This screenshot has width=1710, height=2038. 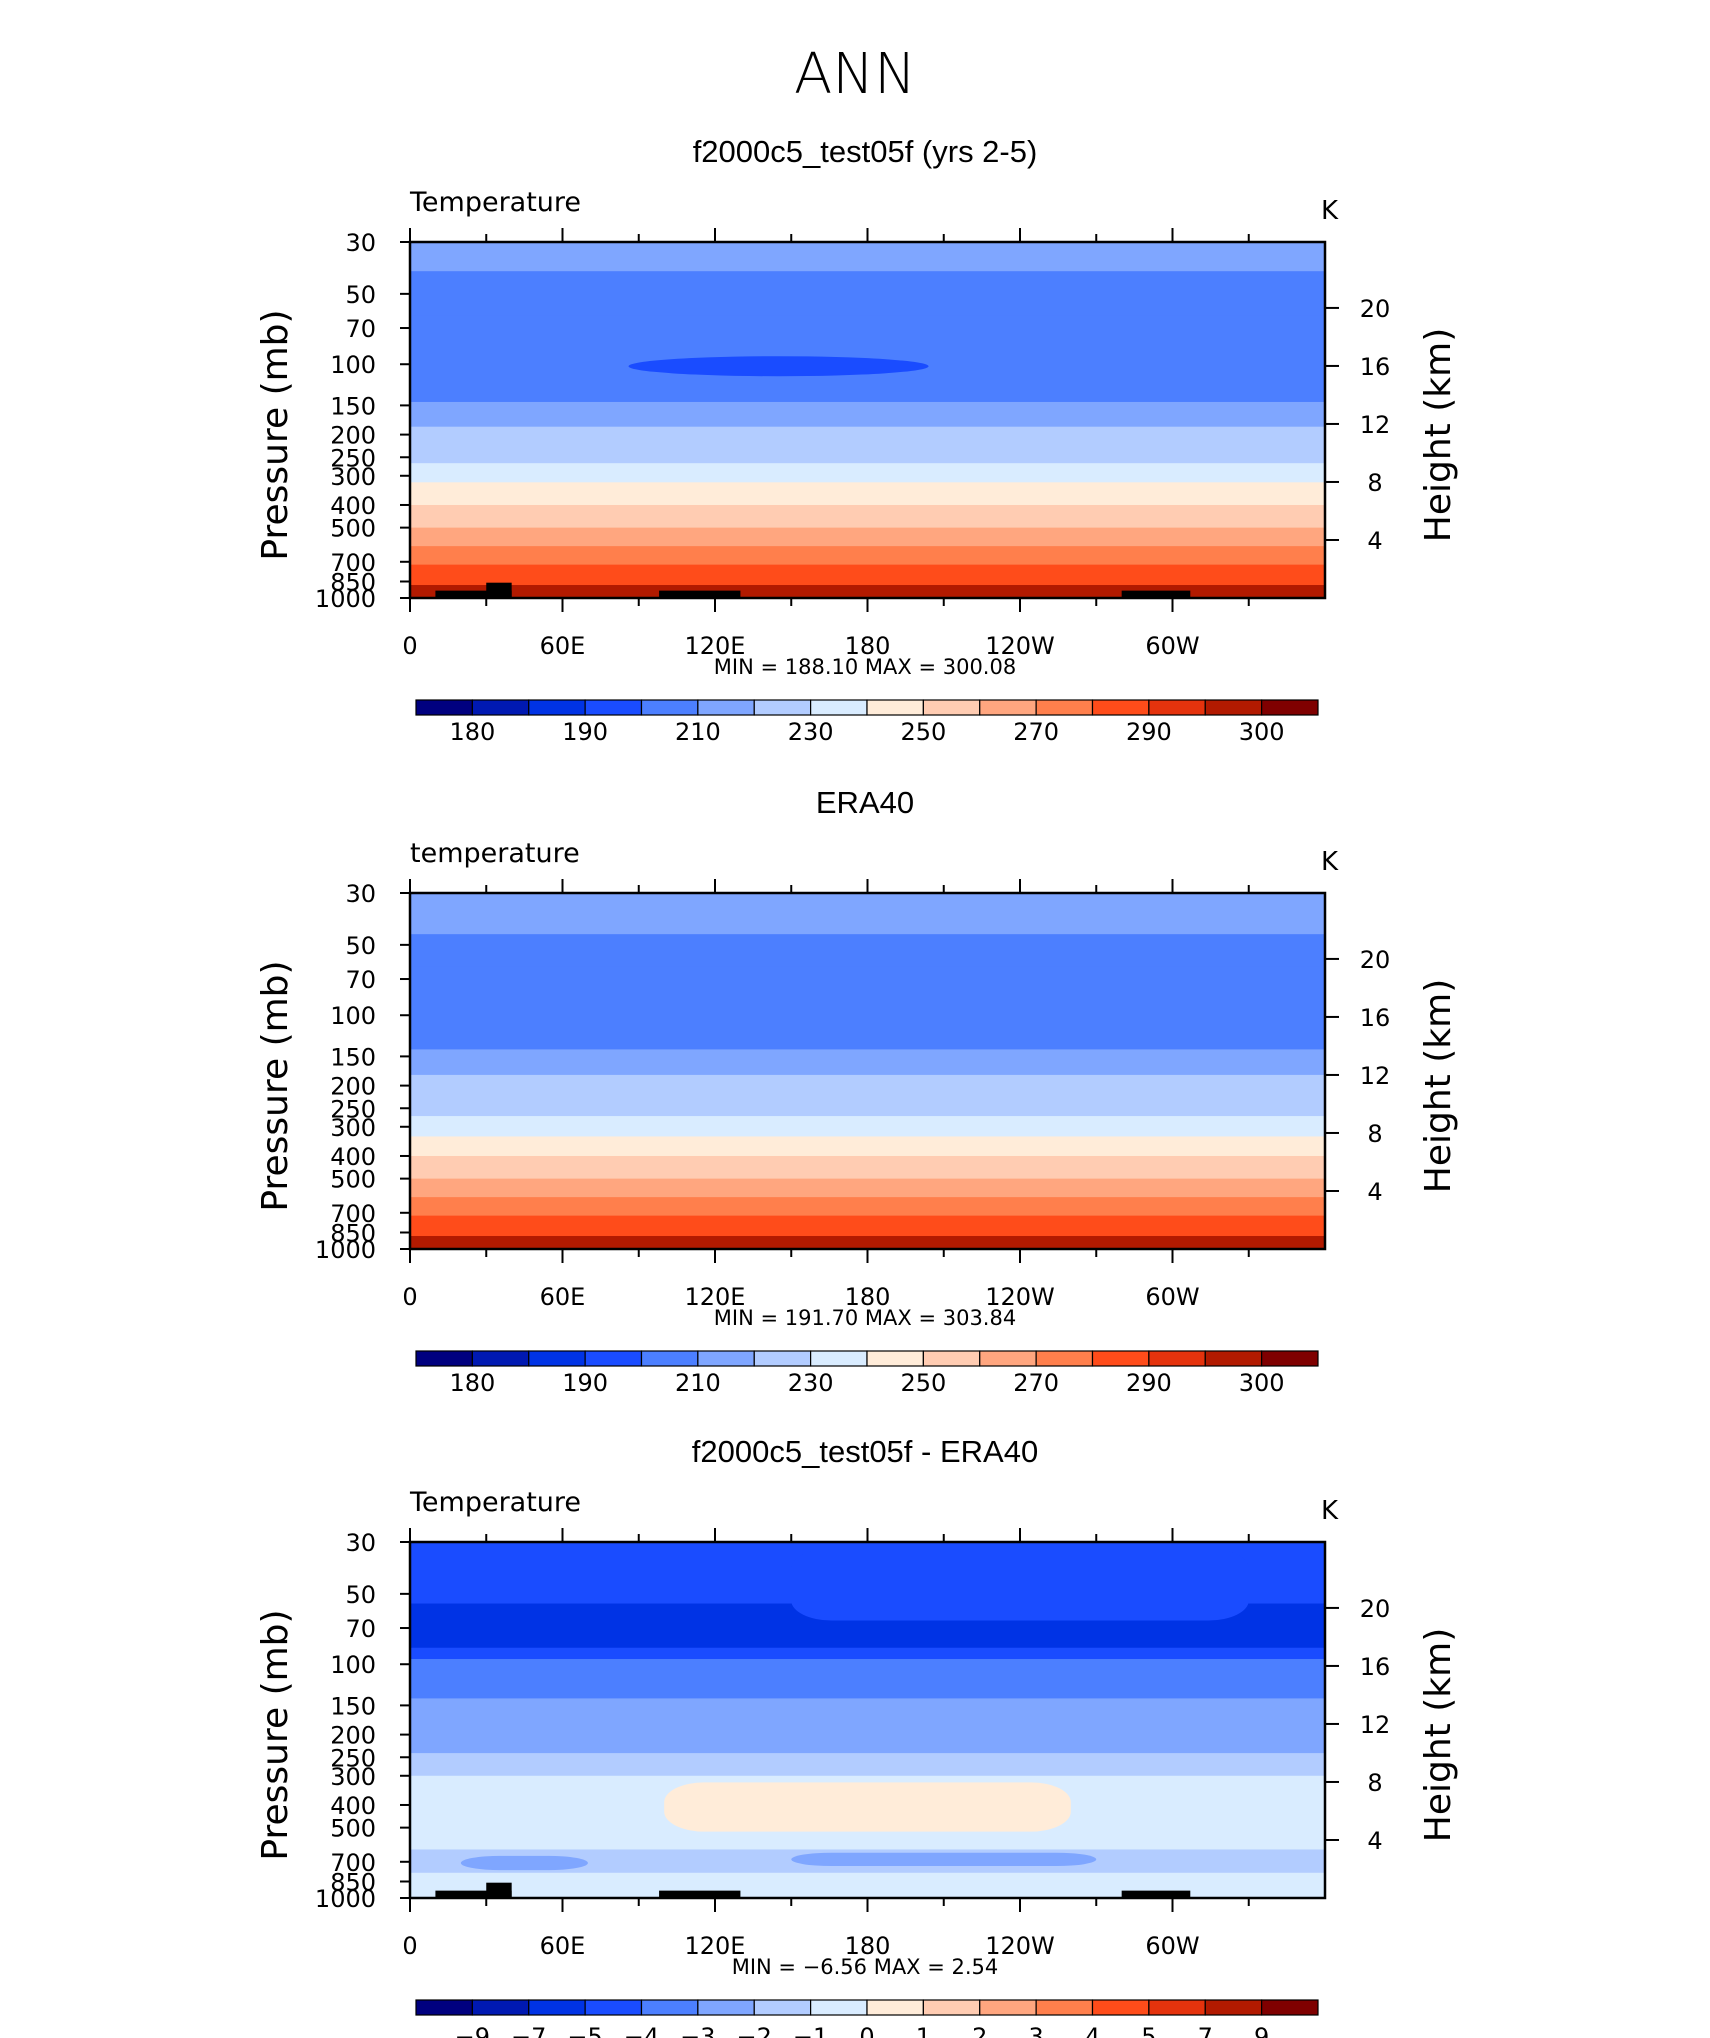 I want to click on panel-title: f2000c5_test05f - ERA40, so click(x=865, y=1451).